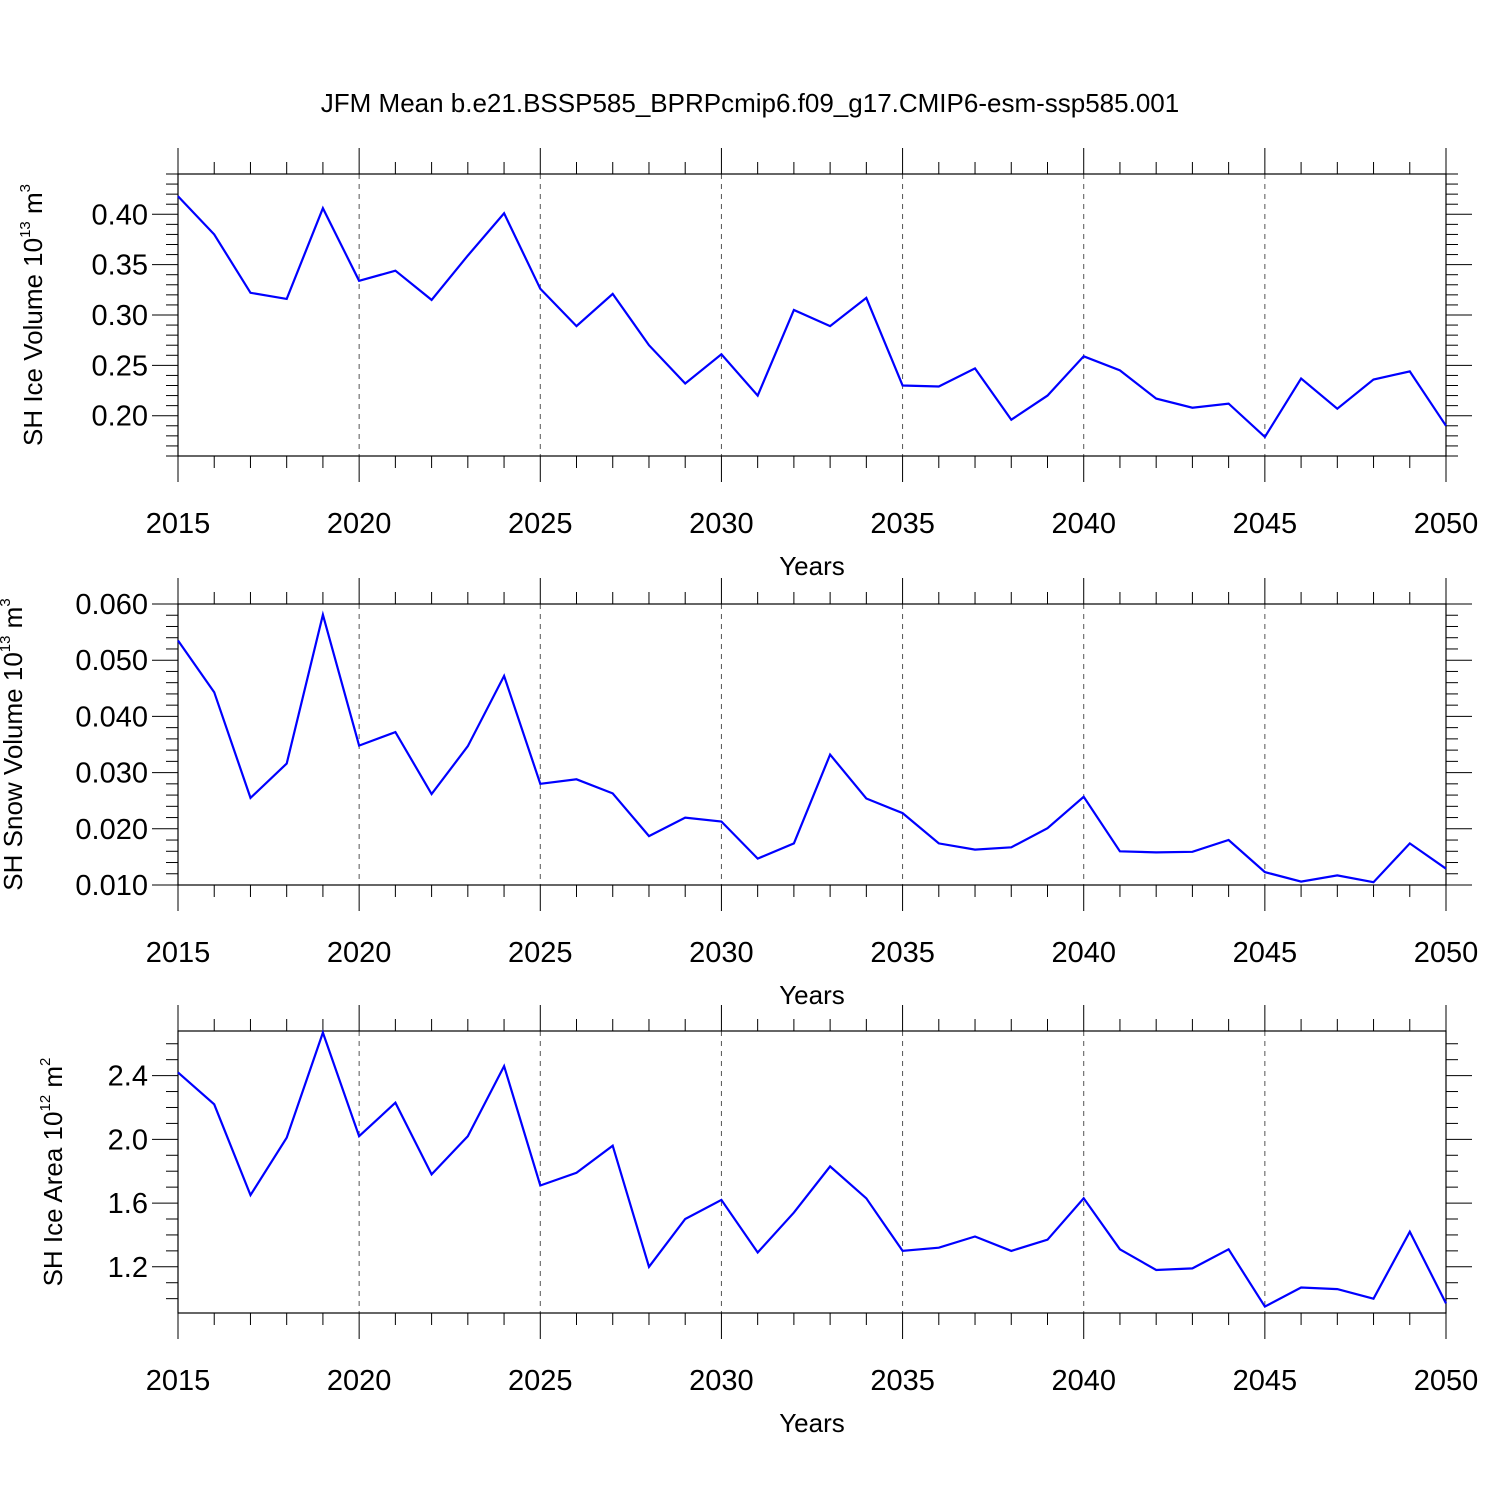  Describe the element at coordinates (111, 605) in the screenshot. I see `y-tick-label: 0.060` at that location.